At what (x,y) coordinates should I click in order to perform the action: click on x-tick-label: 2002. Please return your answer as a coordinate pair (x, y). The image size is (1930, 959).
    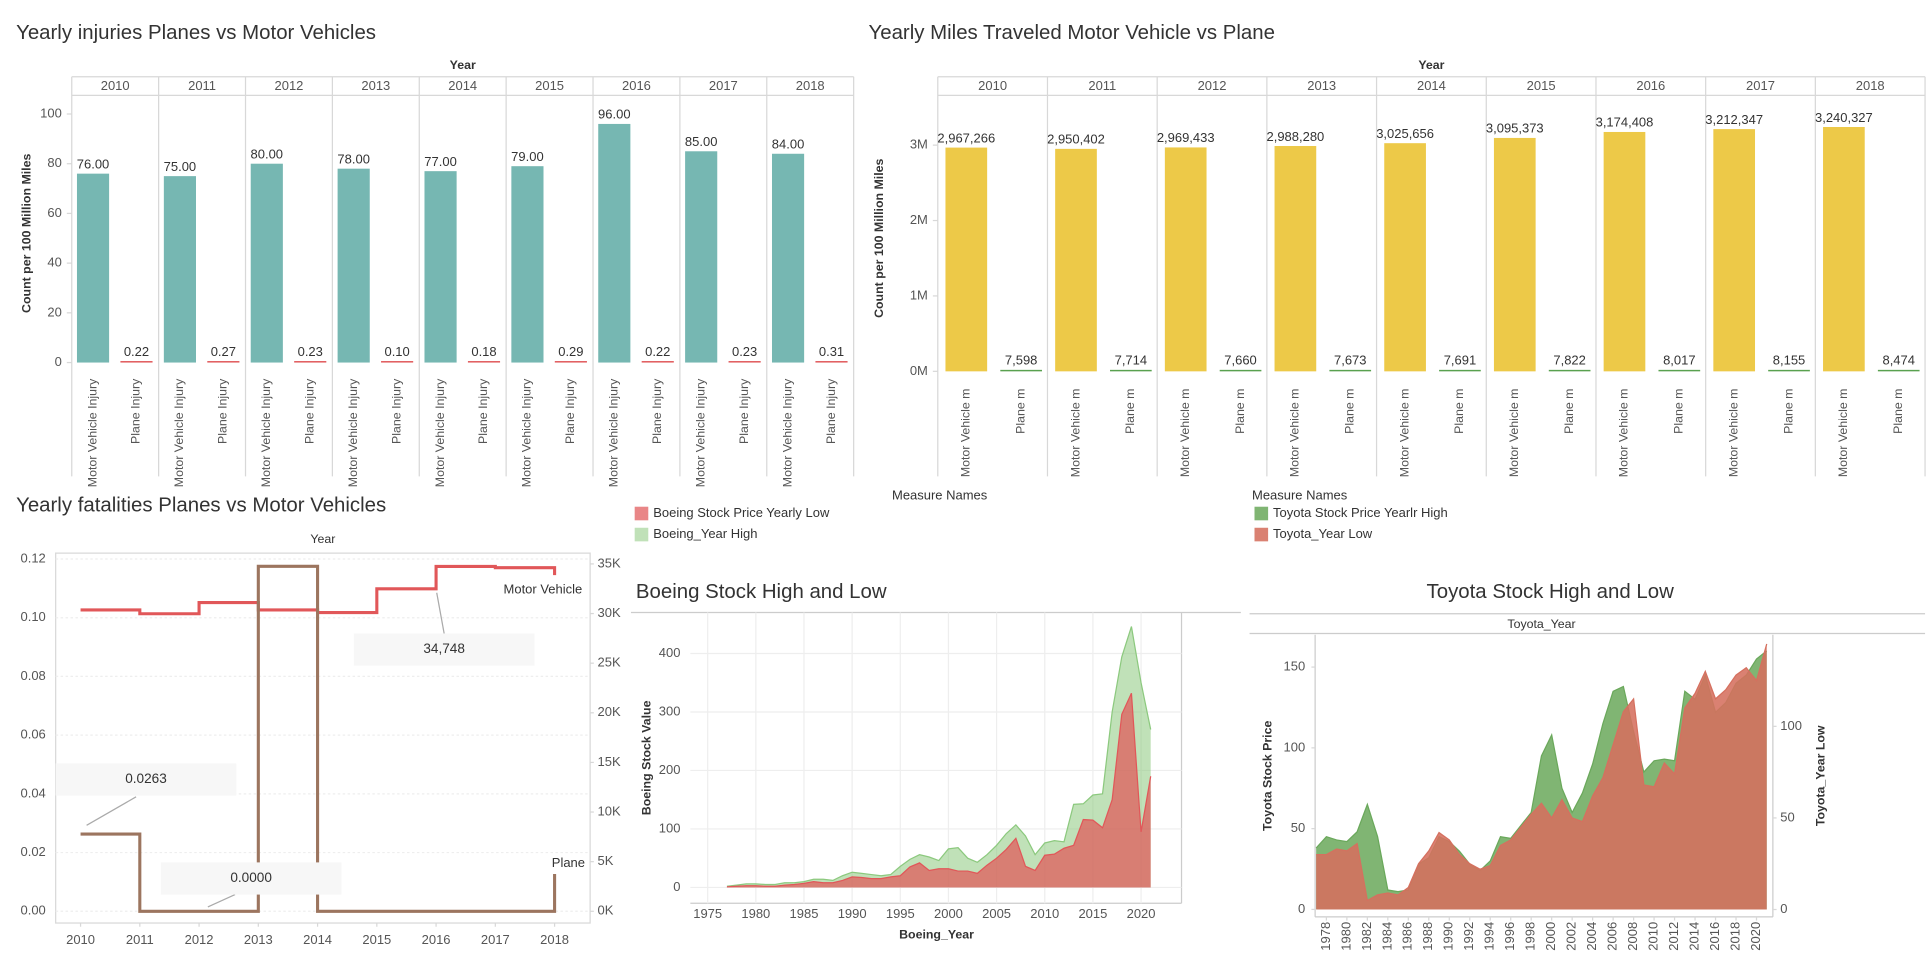
    Looking at the image, I should click on (1571, 936).